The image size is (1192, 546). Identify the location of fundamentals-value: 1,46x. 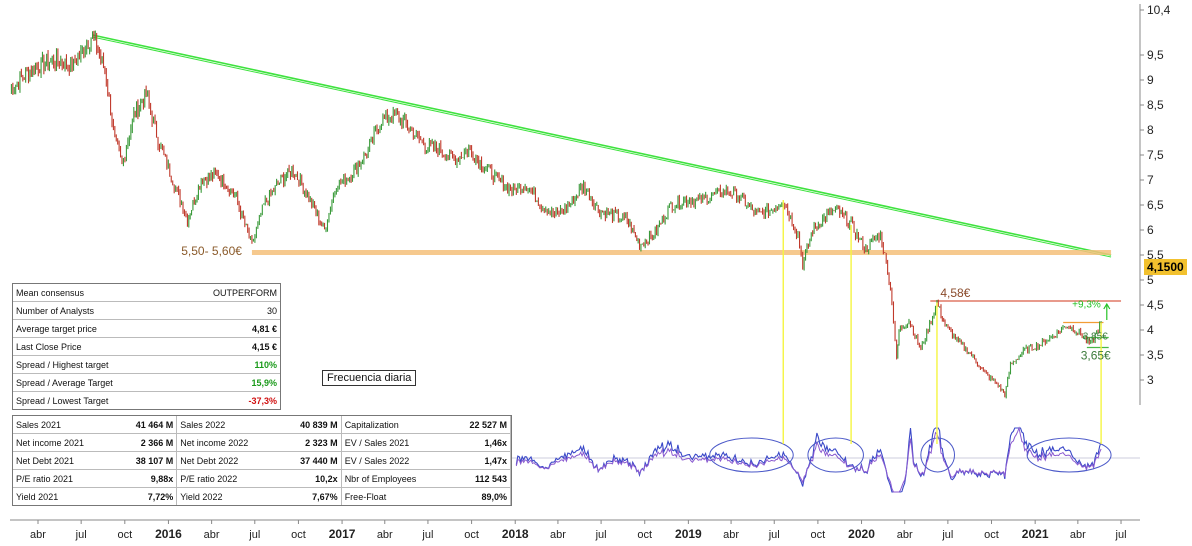
(480, 442).